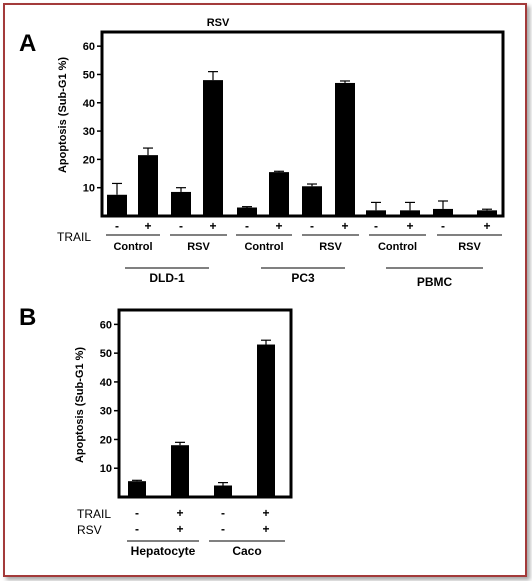  What do you see at coordinates (106, 325) in the screenshot?
I see `panel-b-ytick-label: 60` at bounding box center [106, 325].